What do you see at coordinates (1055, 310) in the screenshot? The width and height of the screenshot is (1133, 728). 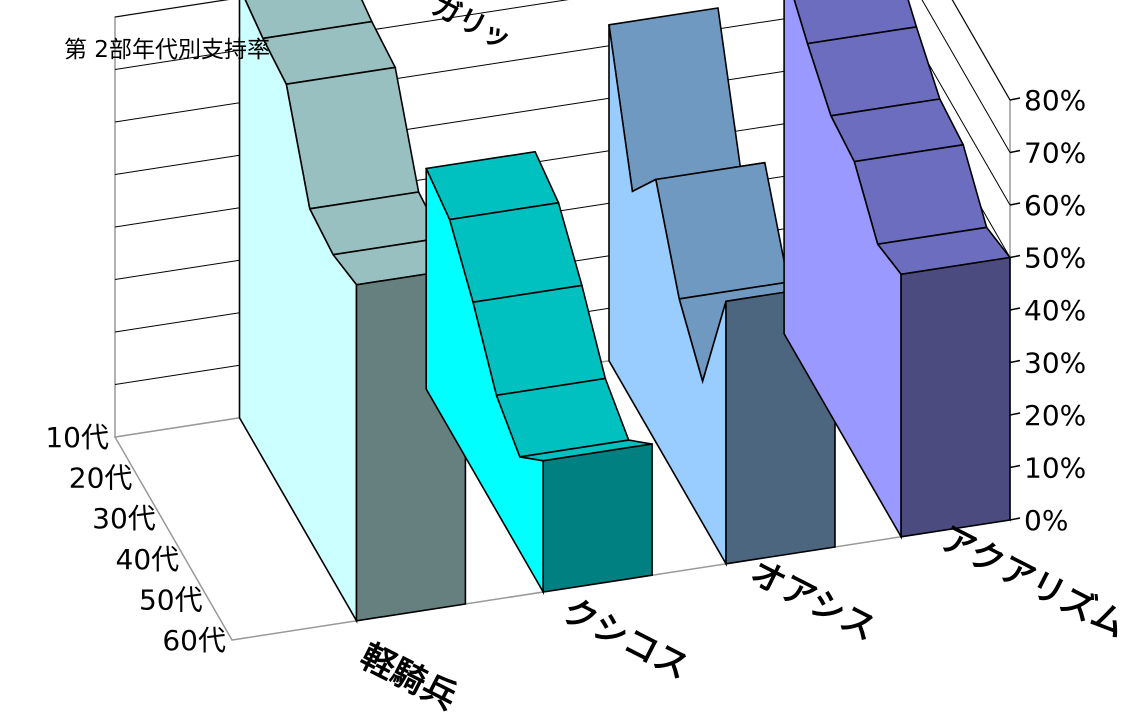 I see `y-tick-label: 40%` at bounding box center [1055, 310].